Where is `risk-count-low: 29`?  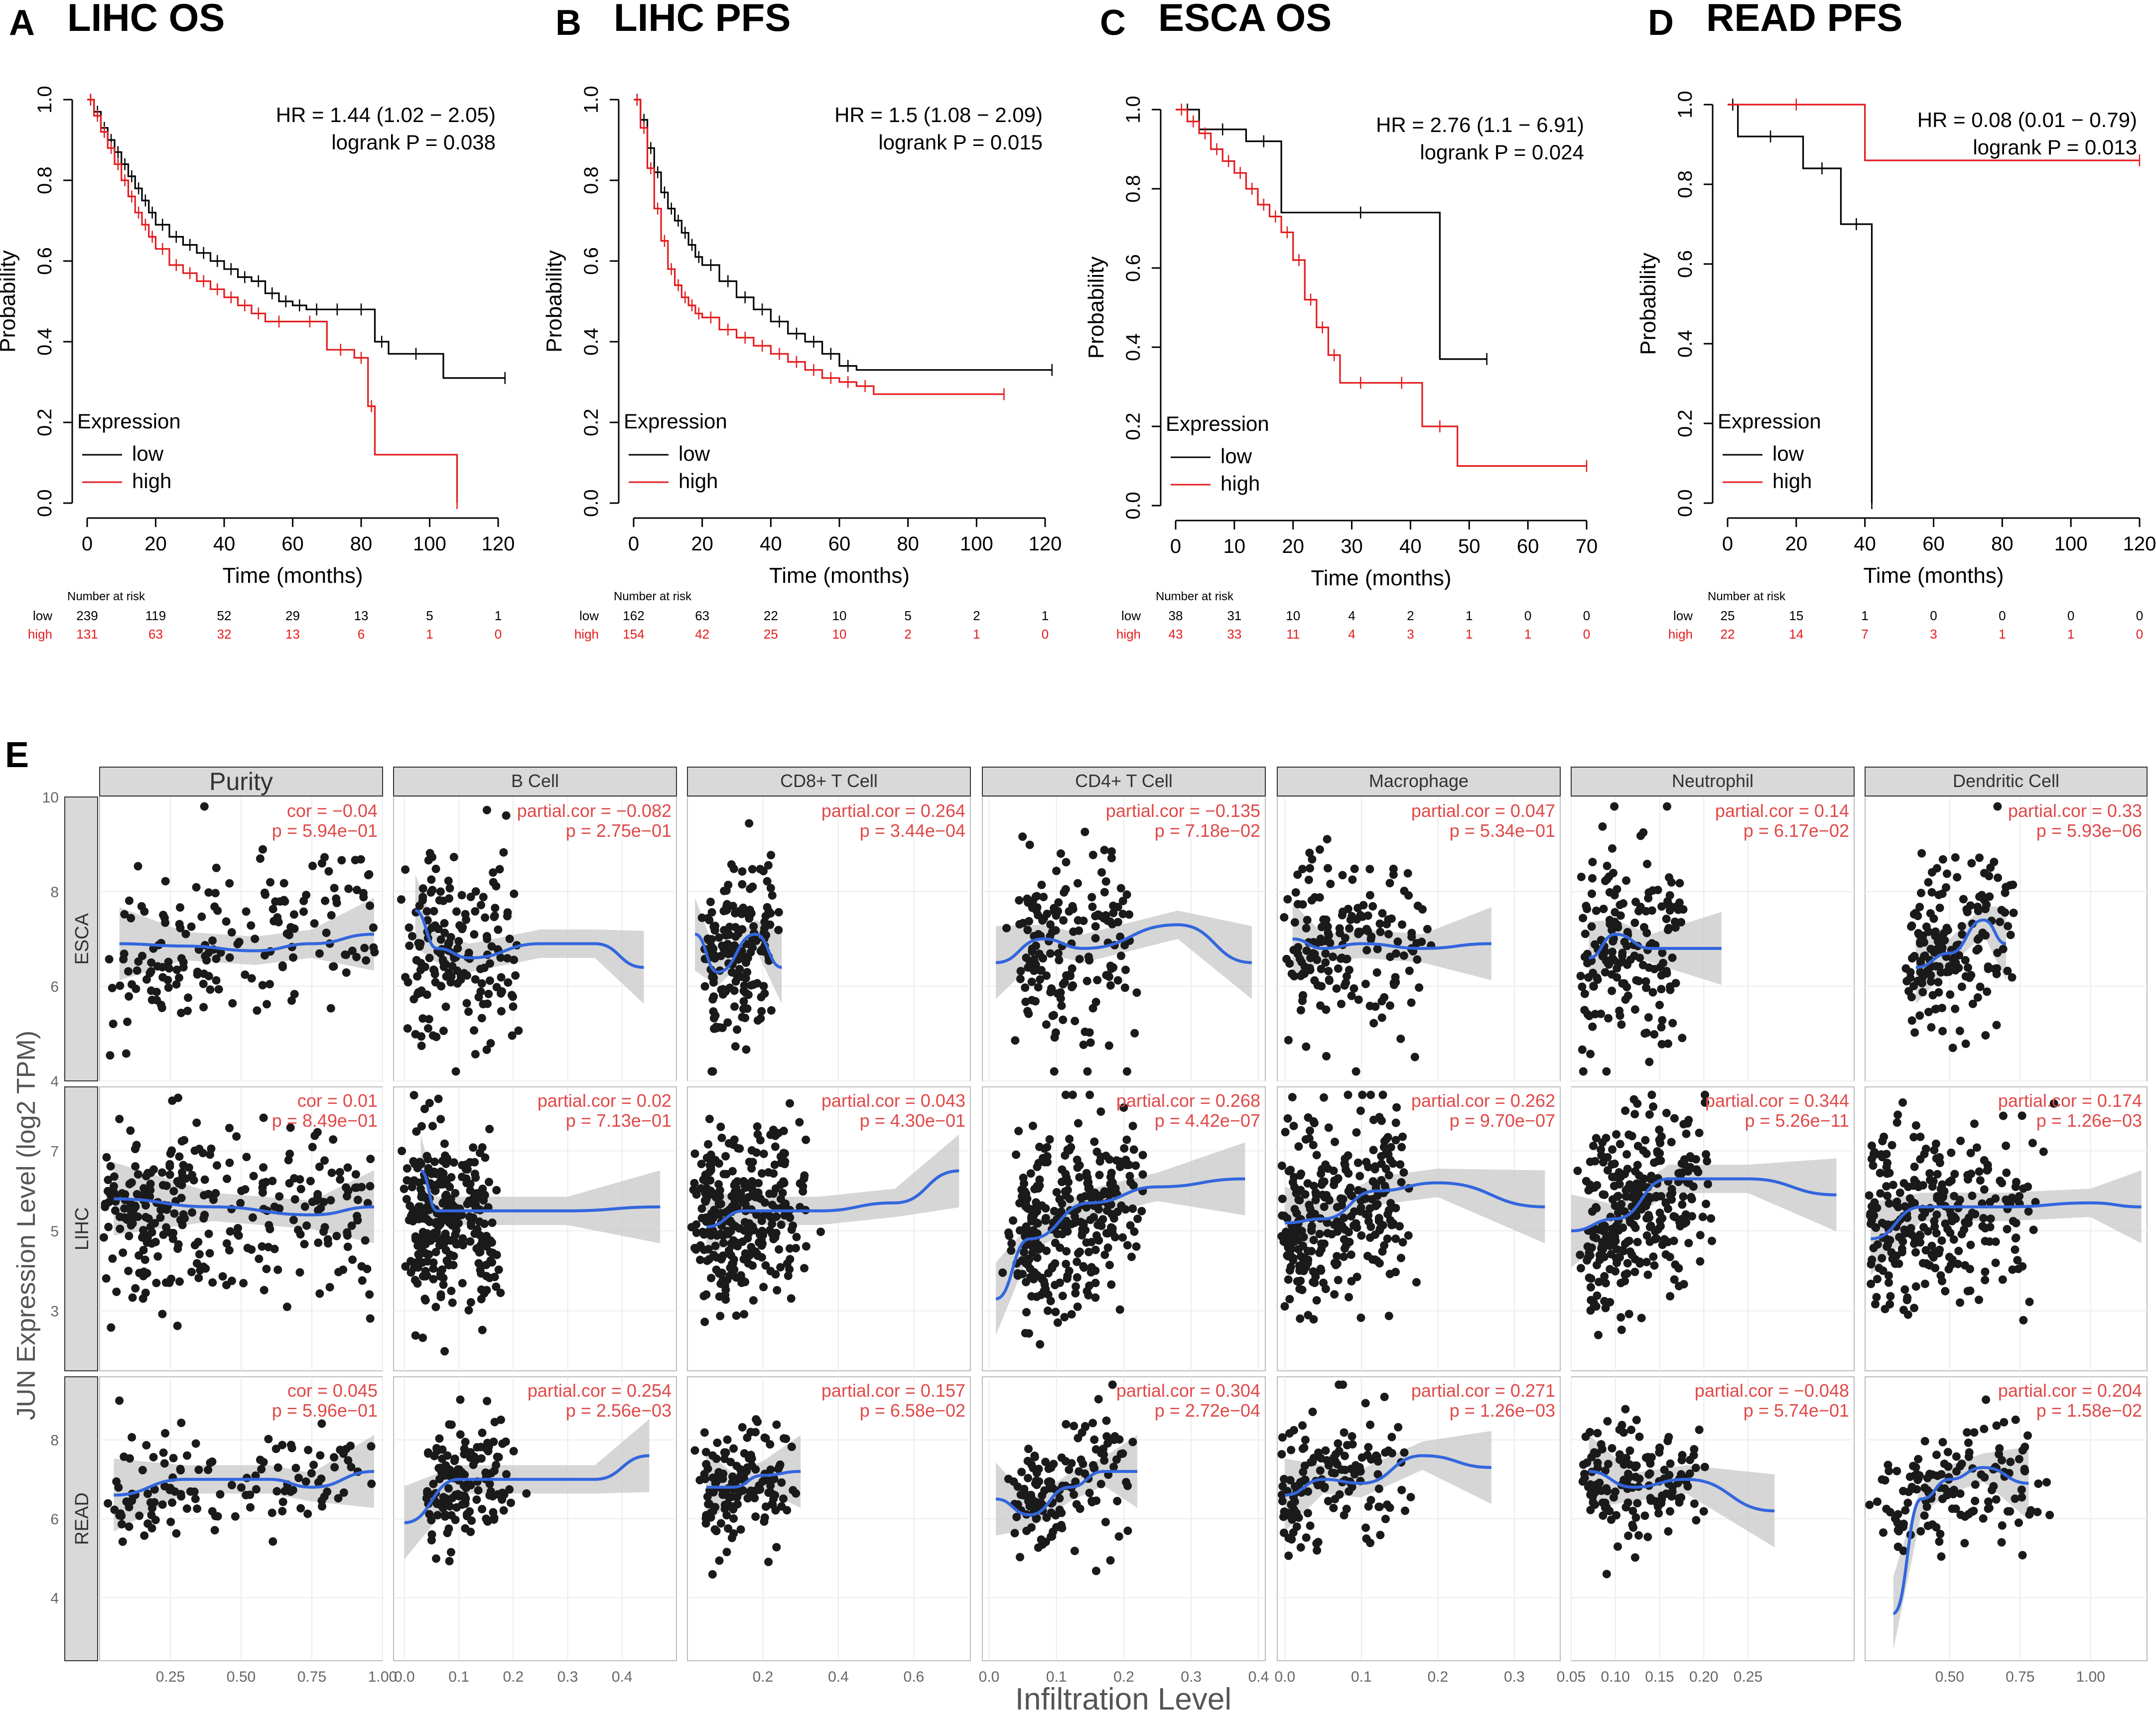 risk-count-low: 29 is located at coordinates (292, 615).